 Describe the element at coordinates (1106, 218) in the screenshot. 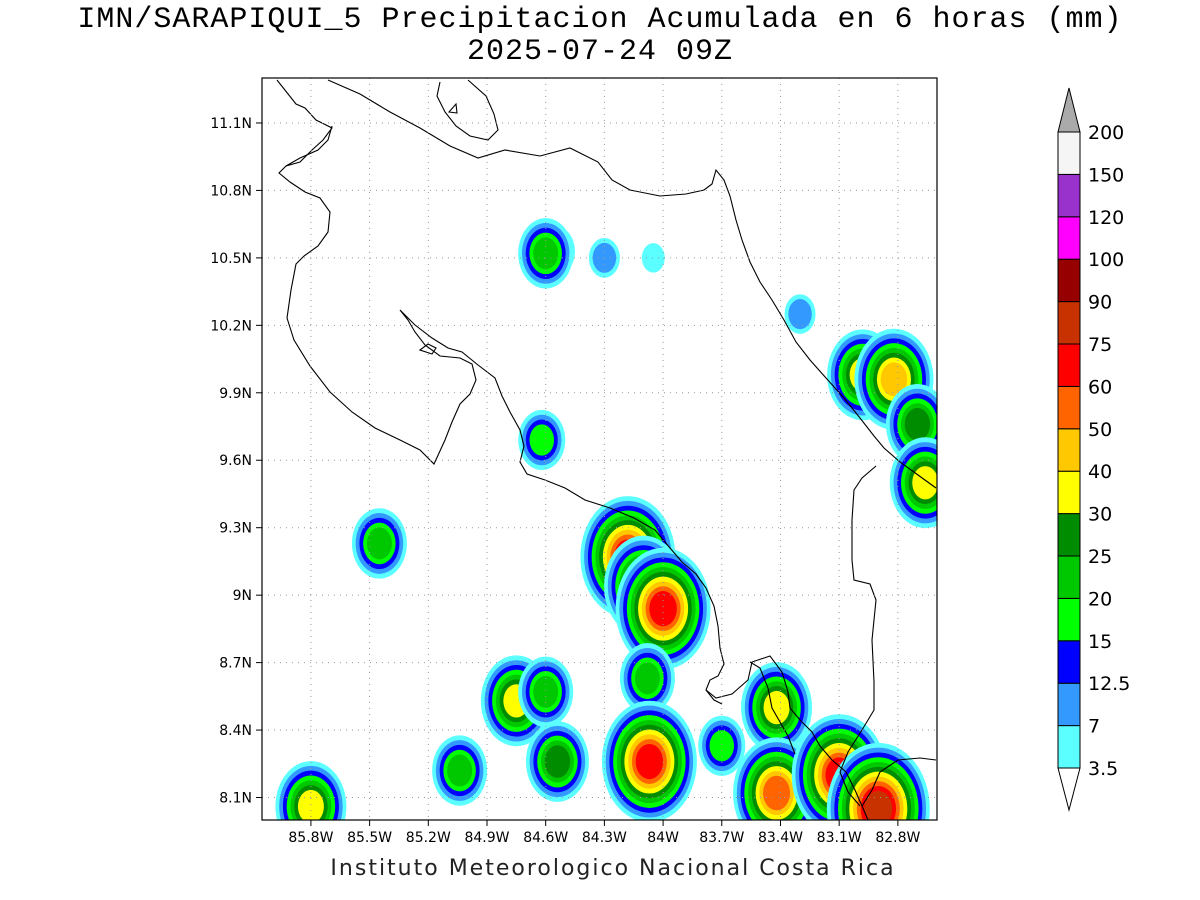

I see `colorbar-label: 120` at that location.